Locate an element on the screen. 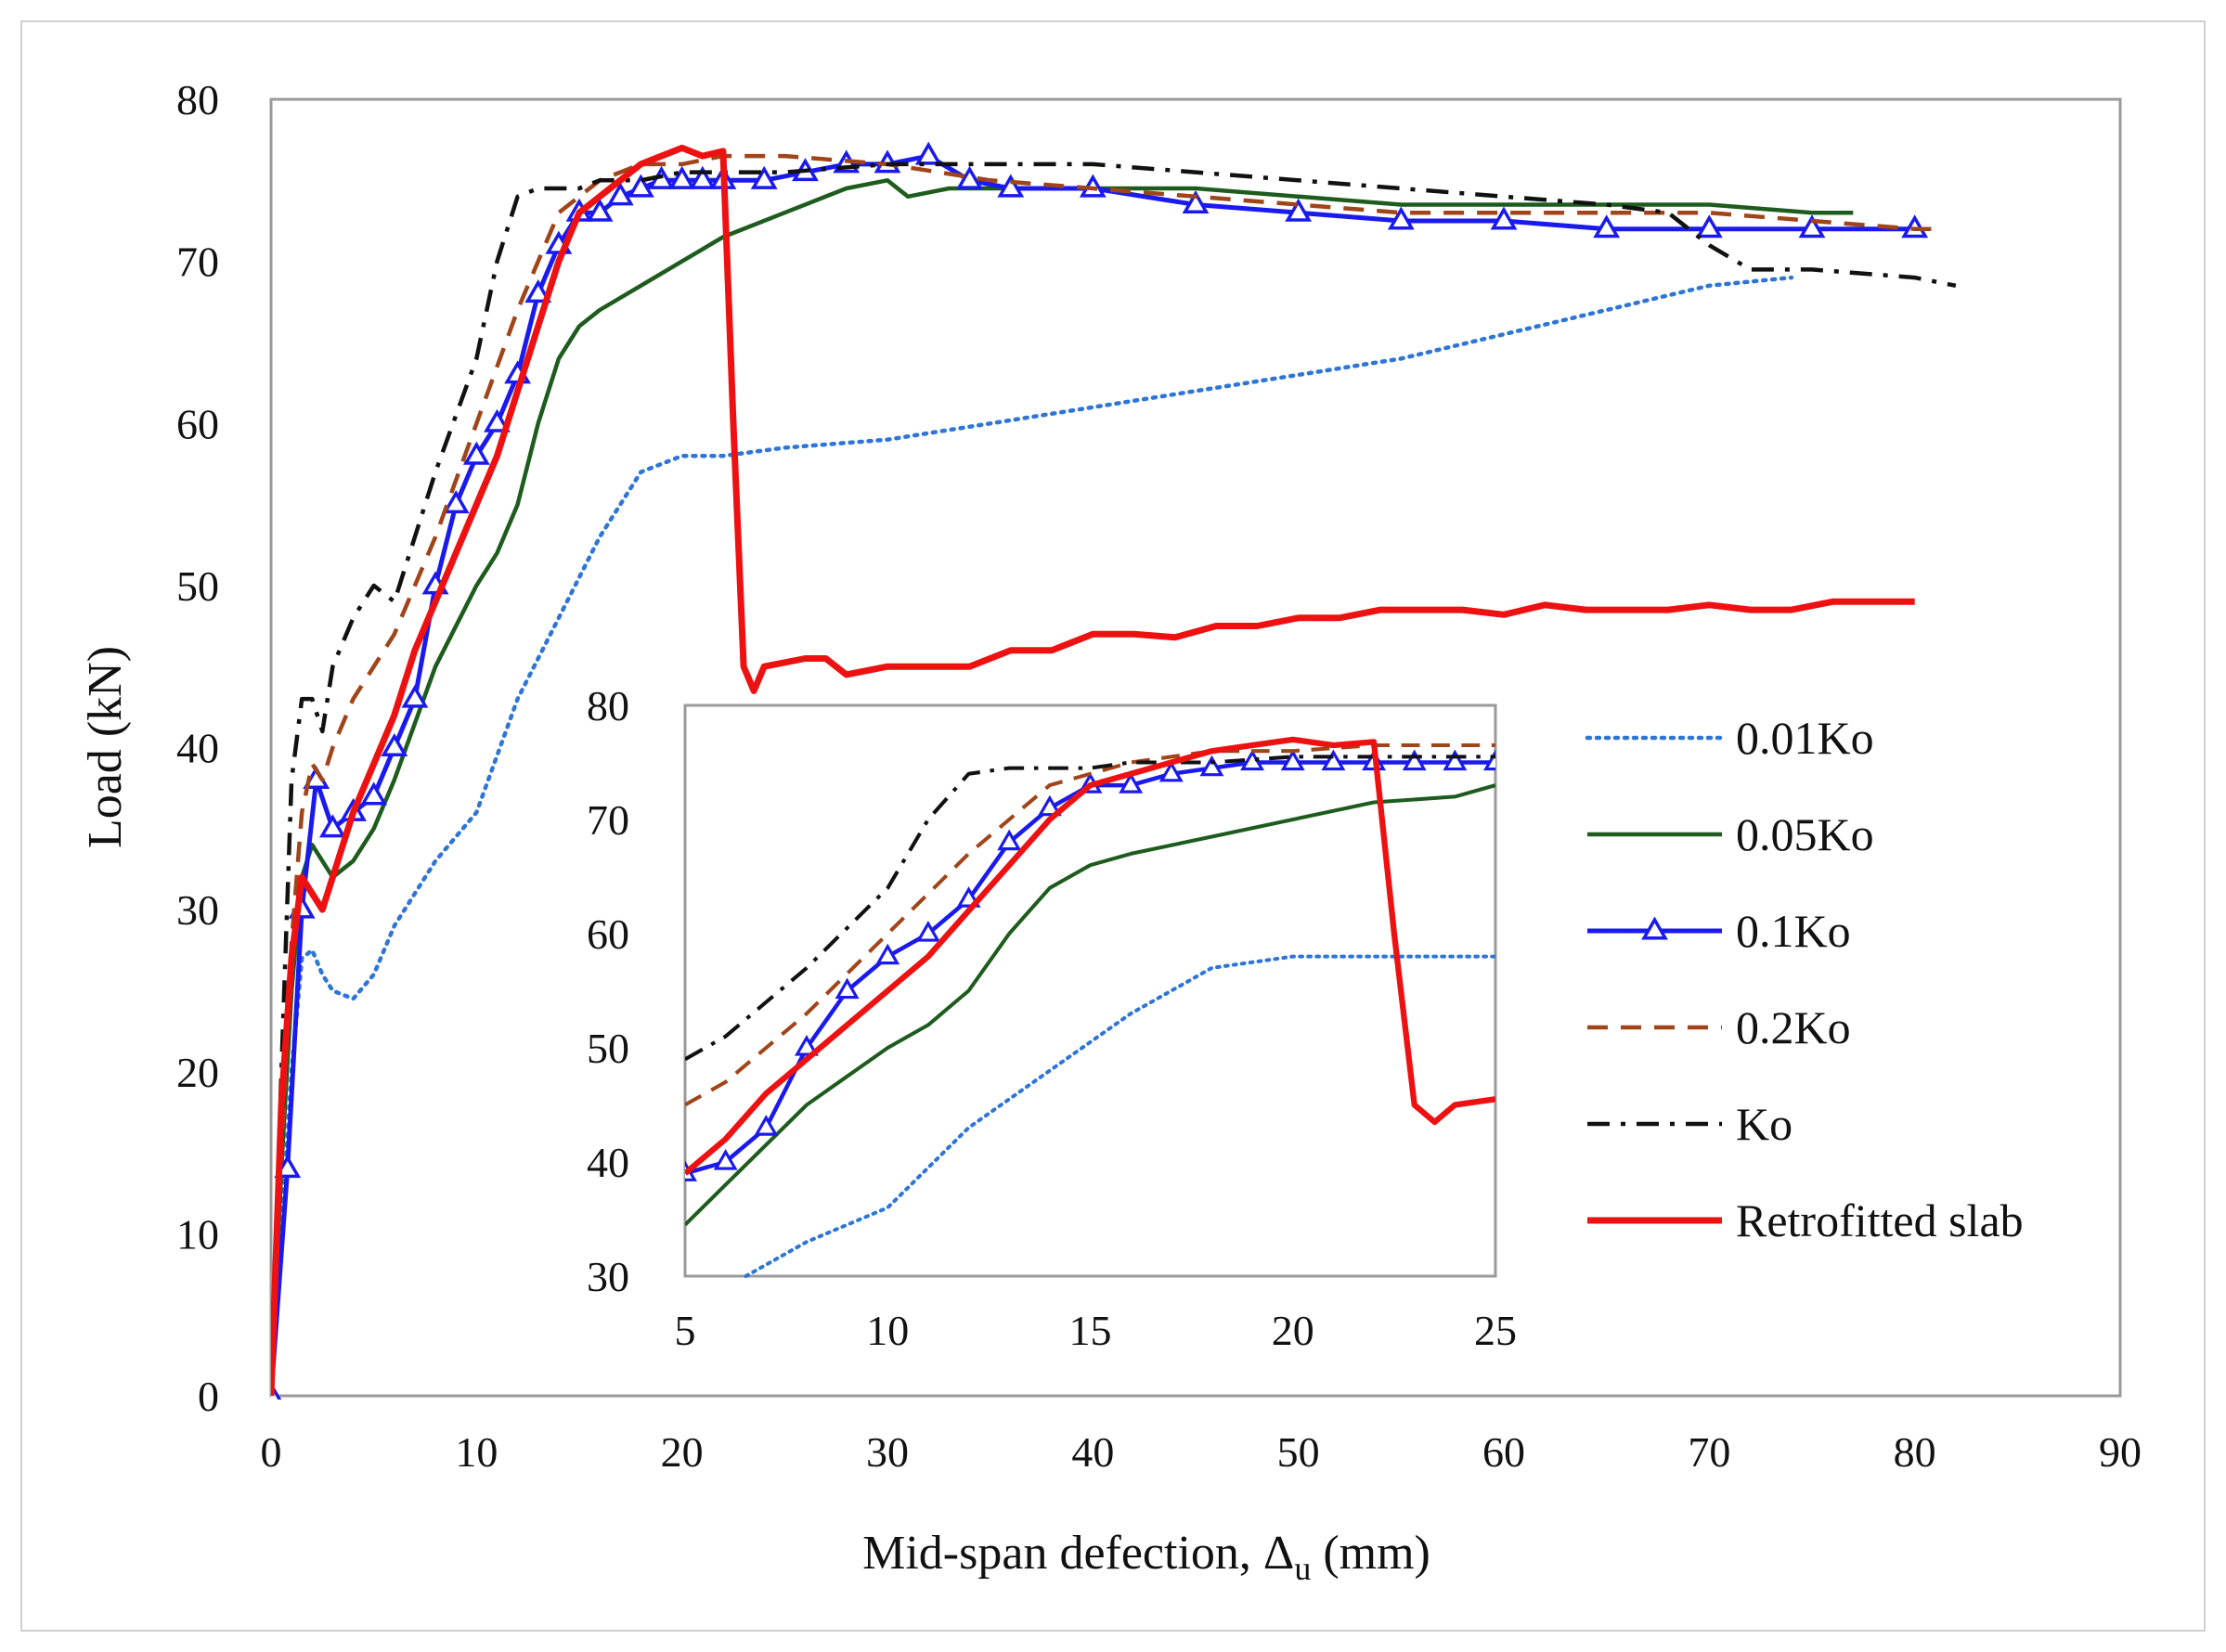 The height and width of the screenshot is (1652, 2226). main-y-tick-label: 60 is located at coordinates (197, 423).